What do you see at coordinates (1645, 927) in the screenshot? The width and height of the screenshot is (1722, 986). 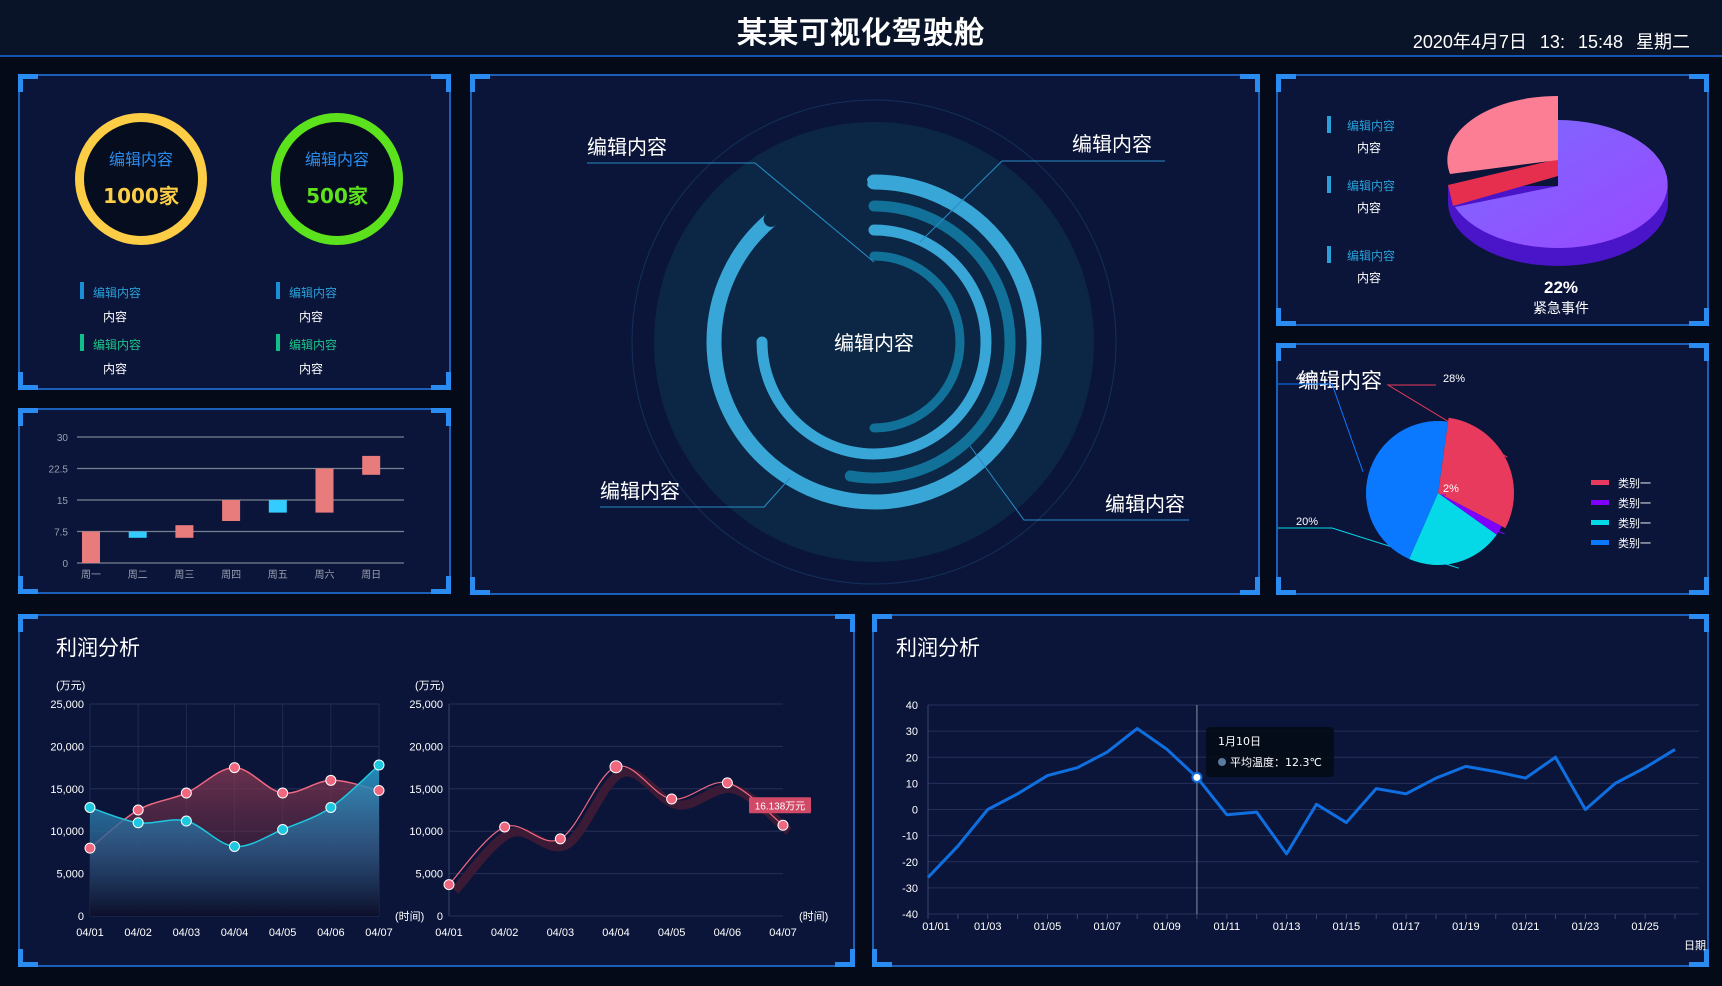 I see `x-tick-label: 01/25` at bounding box center [1645, 927].